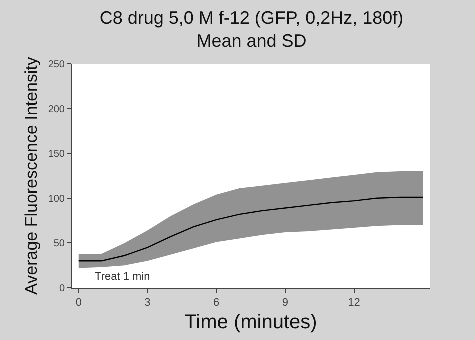 The image size is (475, 340). I want to click on y-tick-label: 100, so click(57, 199).